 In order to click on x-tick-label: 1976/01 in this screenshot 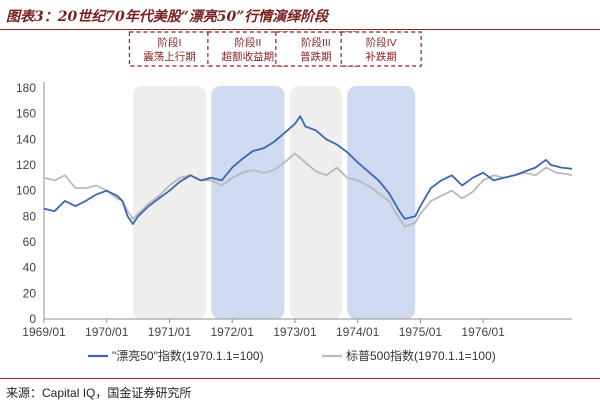, I will do `click(483, 332)`.